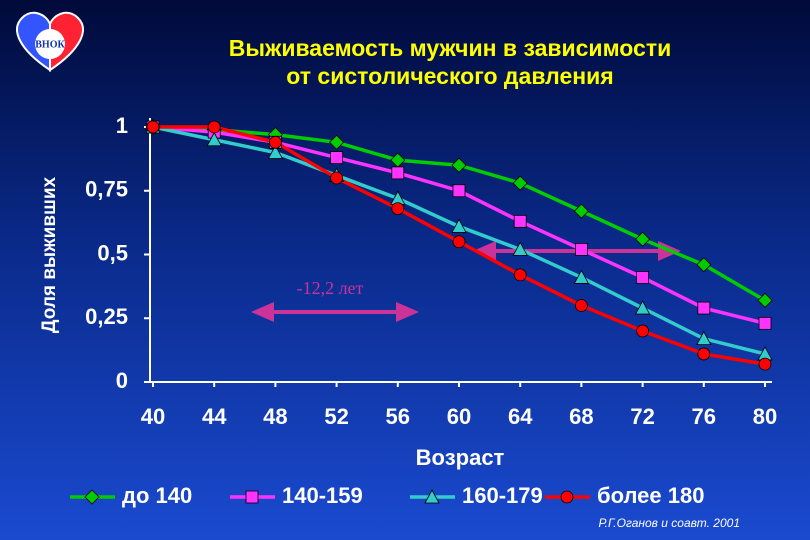  Describe the element at coordinates (398, 416) in the screenshot. I see `x-tick-label: 56` at that location.